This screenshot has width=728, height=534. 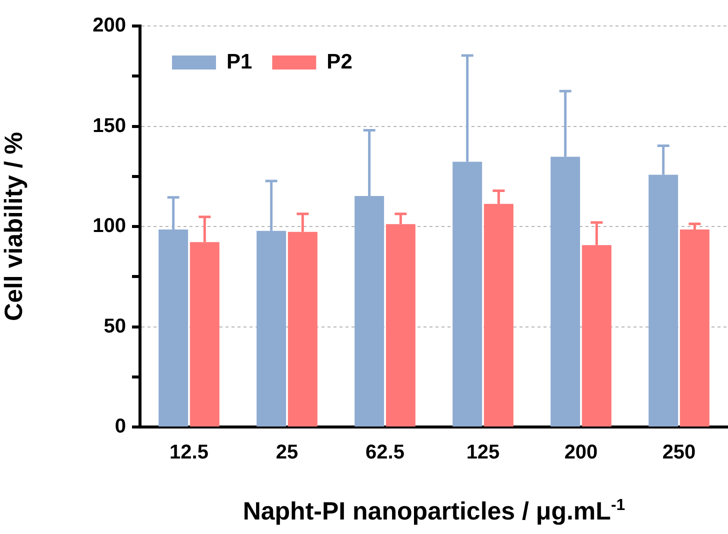 What do you see at coordinates (287, 453) in the screenshot?
I see `x-tick-label: 25` at bounding box center [287, 453].